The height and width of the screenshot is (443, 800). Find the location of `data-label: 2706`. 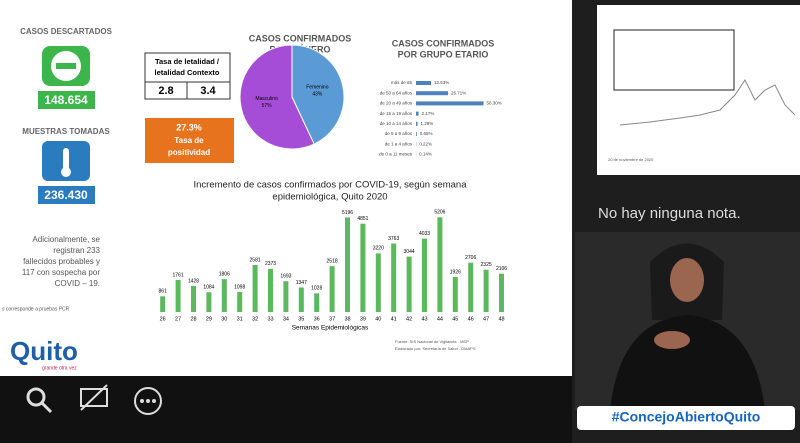

data-label: 2706 is located at coordinates (470, 258).